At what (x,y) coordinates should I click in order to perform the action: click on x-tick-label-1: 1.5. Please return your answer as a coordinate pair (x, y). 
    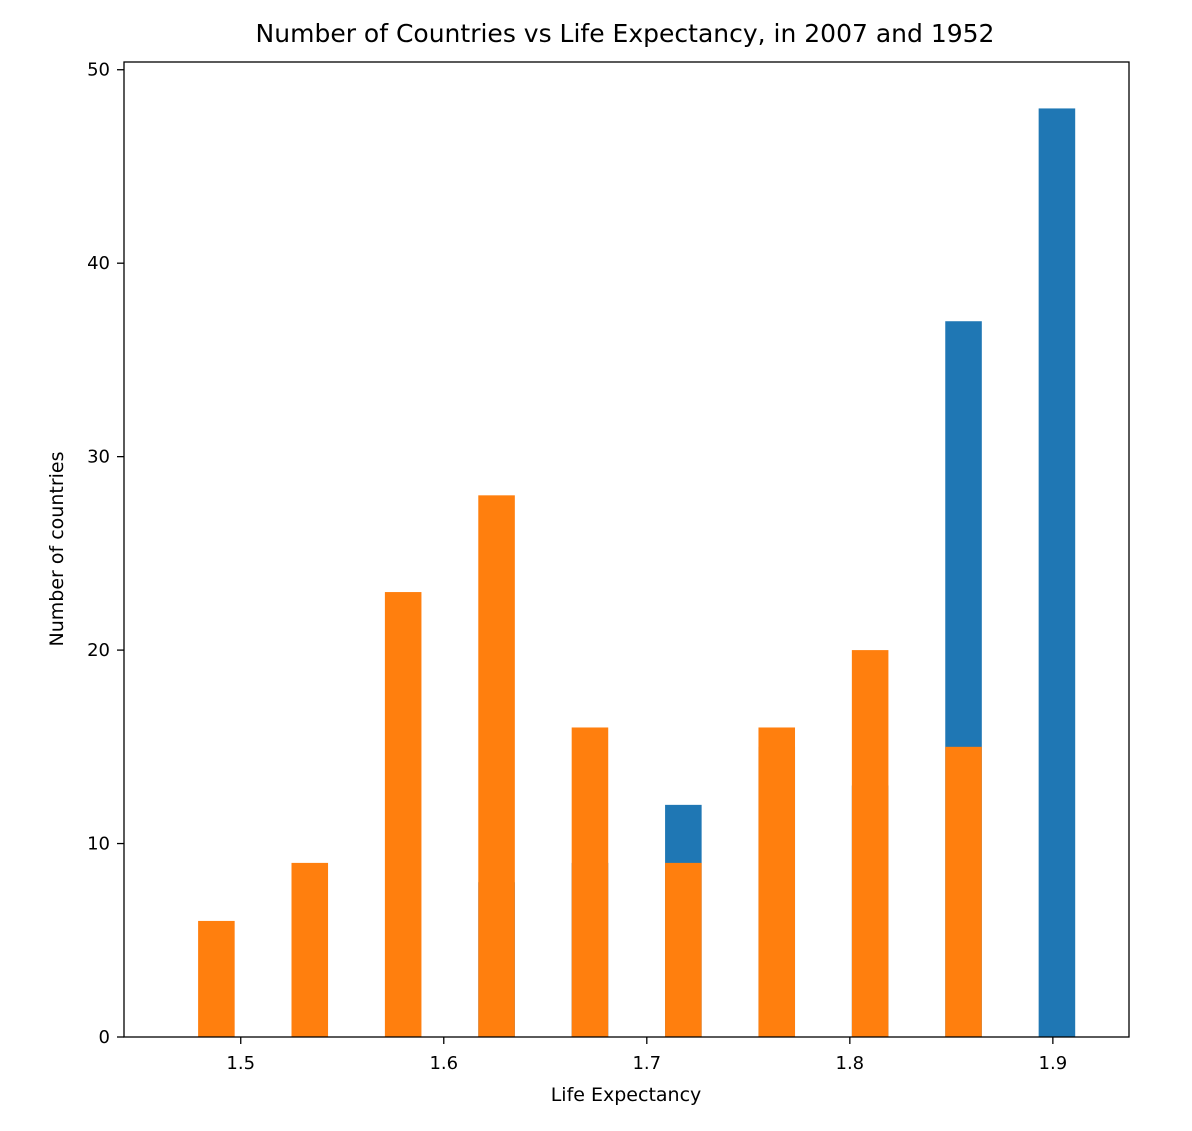
    Looking at the image, I should click on (240, 1063).